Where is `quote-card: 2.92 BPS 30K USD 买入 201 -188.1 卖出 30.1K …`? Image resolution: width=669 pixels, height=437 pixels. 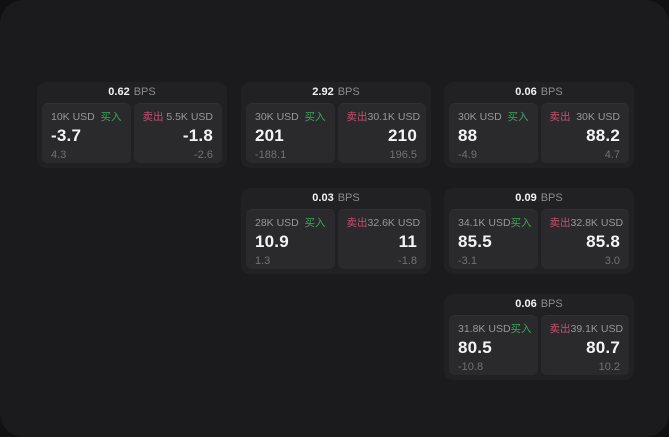 quote-card: 2.92 BPS 30K USD 买入 201 -188.1 卖出 30.1K … is located at coordinates (336, 125).